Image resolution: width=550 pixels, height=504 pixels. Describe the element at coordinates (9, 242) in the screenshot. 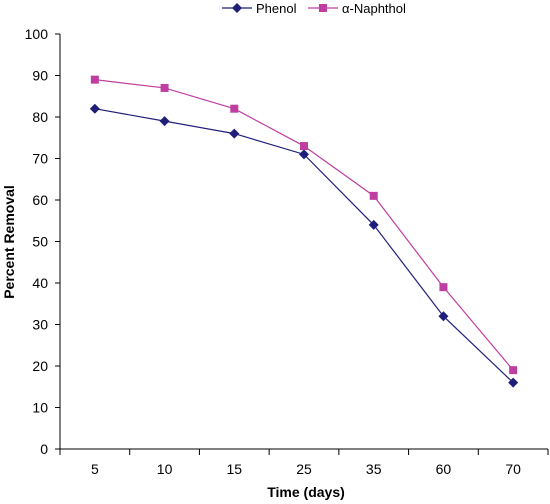

I see `y-axis-title: Percent Removal` at that location.